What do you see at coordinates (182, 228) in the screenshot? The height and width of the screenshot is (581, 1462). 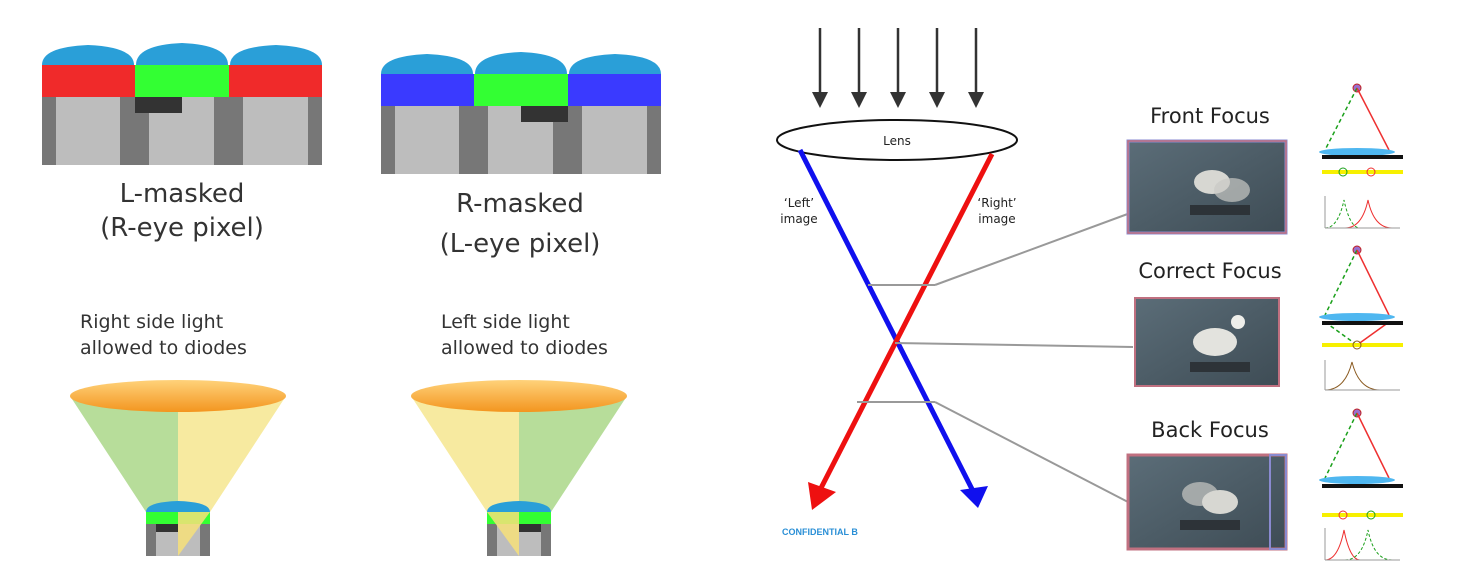 I see `l-masked-subtitle: (R-eye pixel)` at bounding box center [182, 228].